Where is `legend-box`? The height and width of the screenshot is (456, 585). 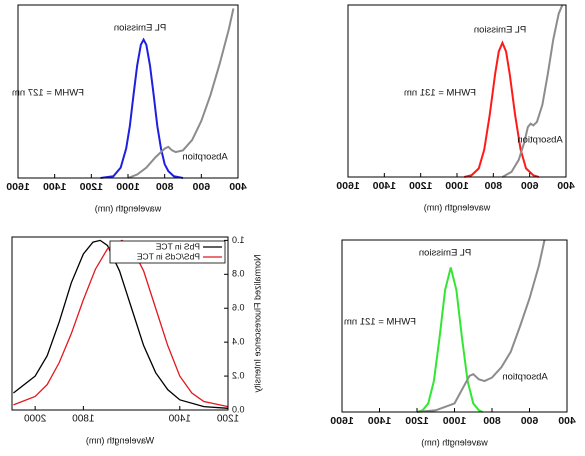
legend-box is located at coordinates (167, 252).